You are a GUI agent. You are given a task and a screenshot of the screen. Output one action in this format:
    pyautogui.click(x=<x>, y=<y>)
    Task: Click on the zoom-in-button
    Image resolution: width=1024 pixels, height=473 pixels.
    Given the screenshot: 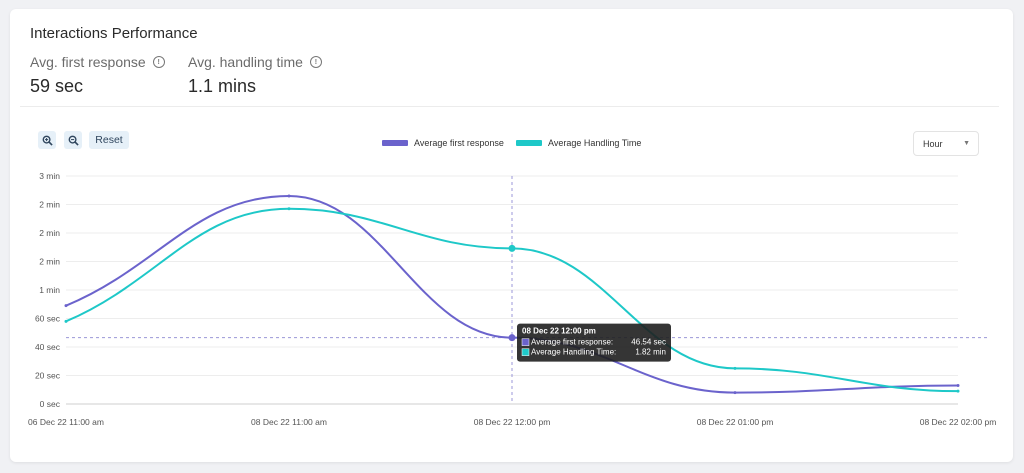 What is the action you would take?
    pyautogui.click(x=47, y=140)
    